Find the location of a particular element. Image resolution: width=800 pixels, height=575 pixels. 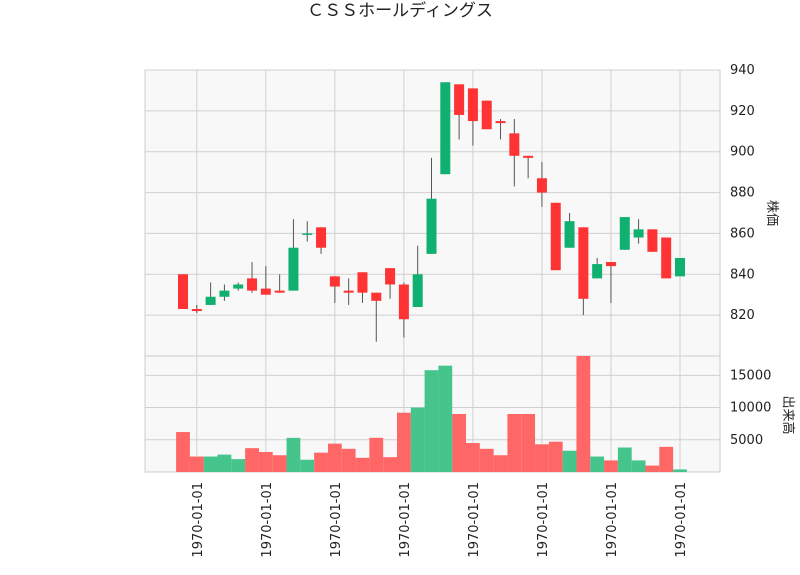

volume-bars is located at coordinates (431, 414).